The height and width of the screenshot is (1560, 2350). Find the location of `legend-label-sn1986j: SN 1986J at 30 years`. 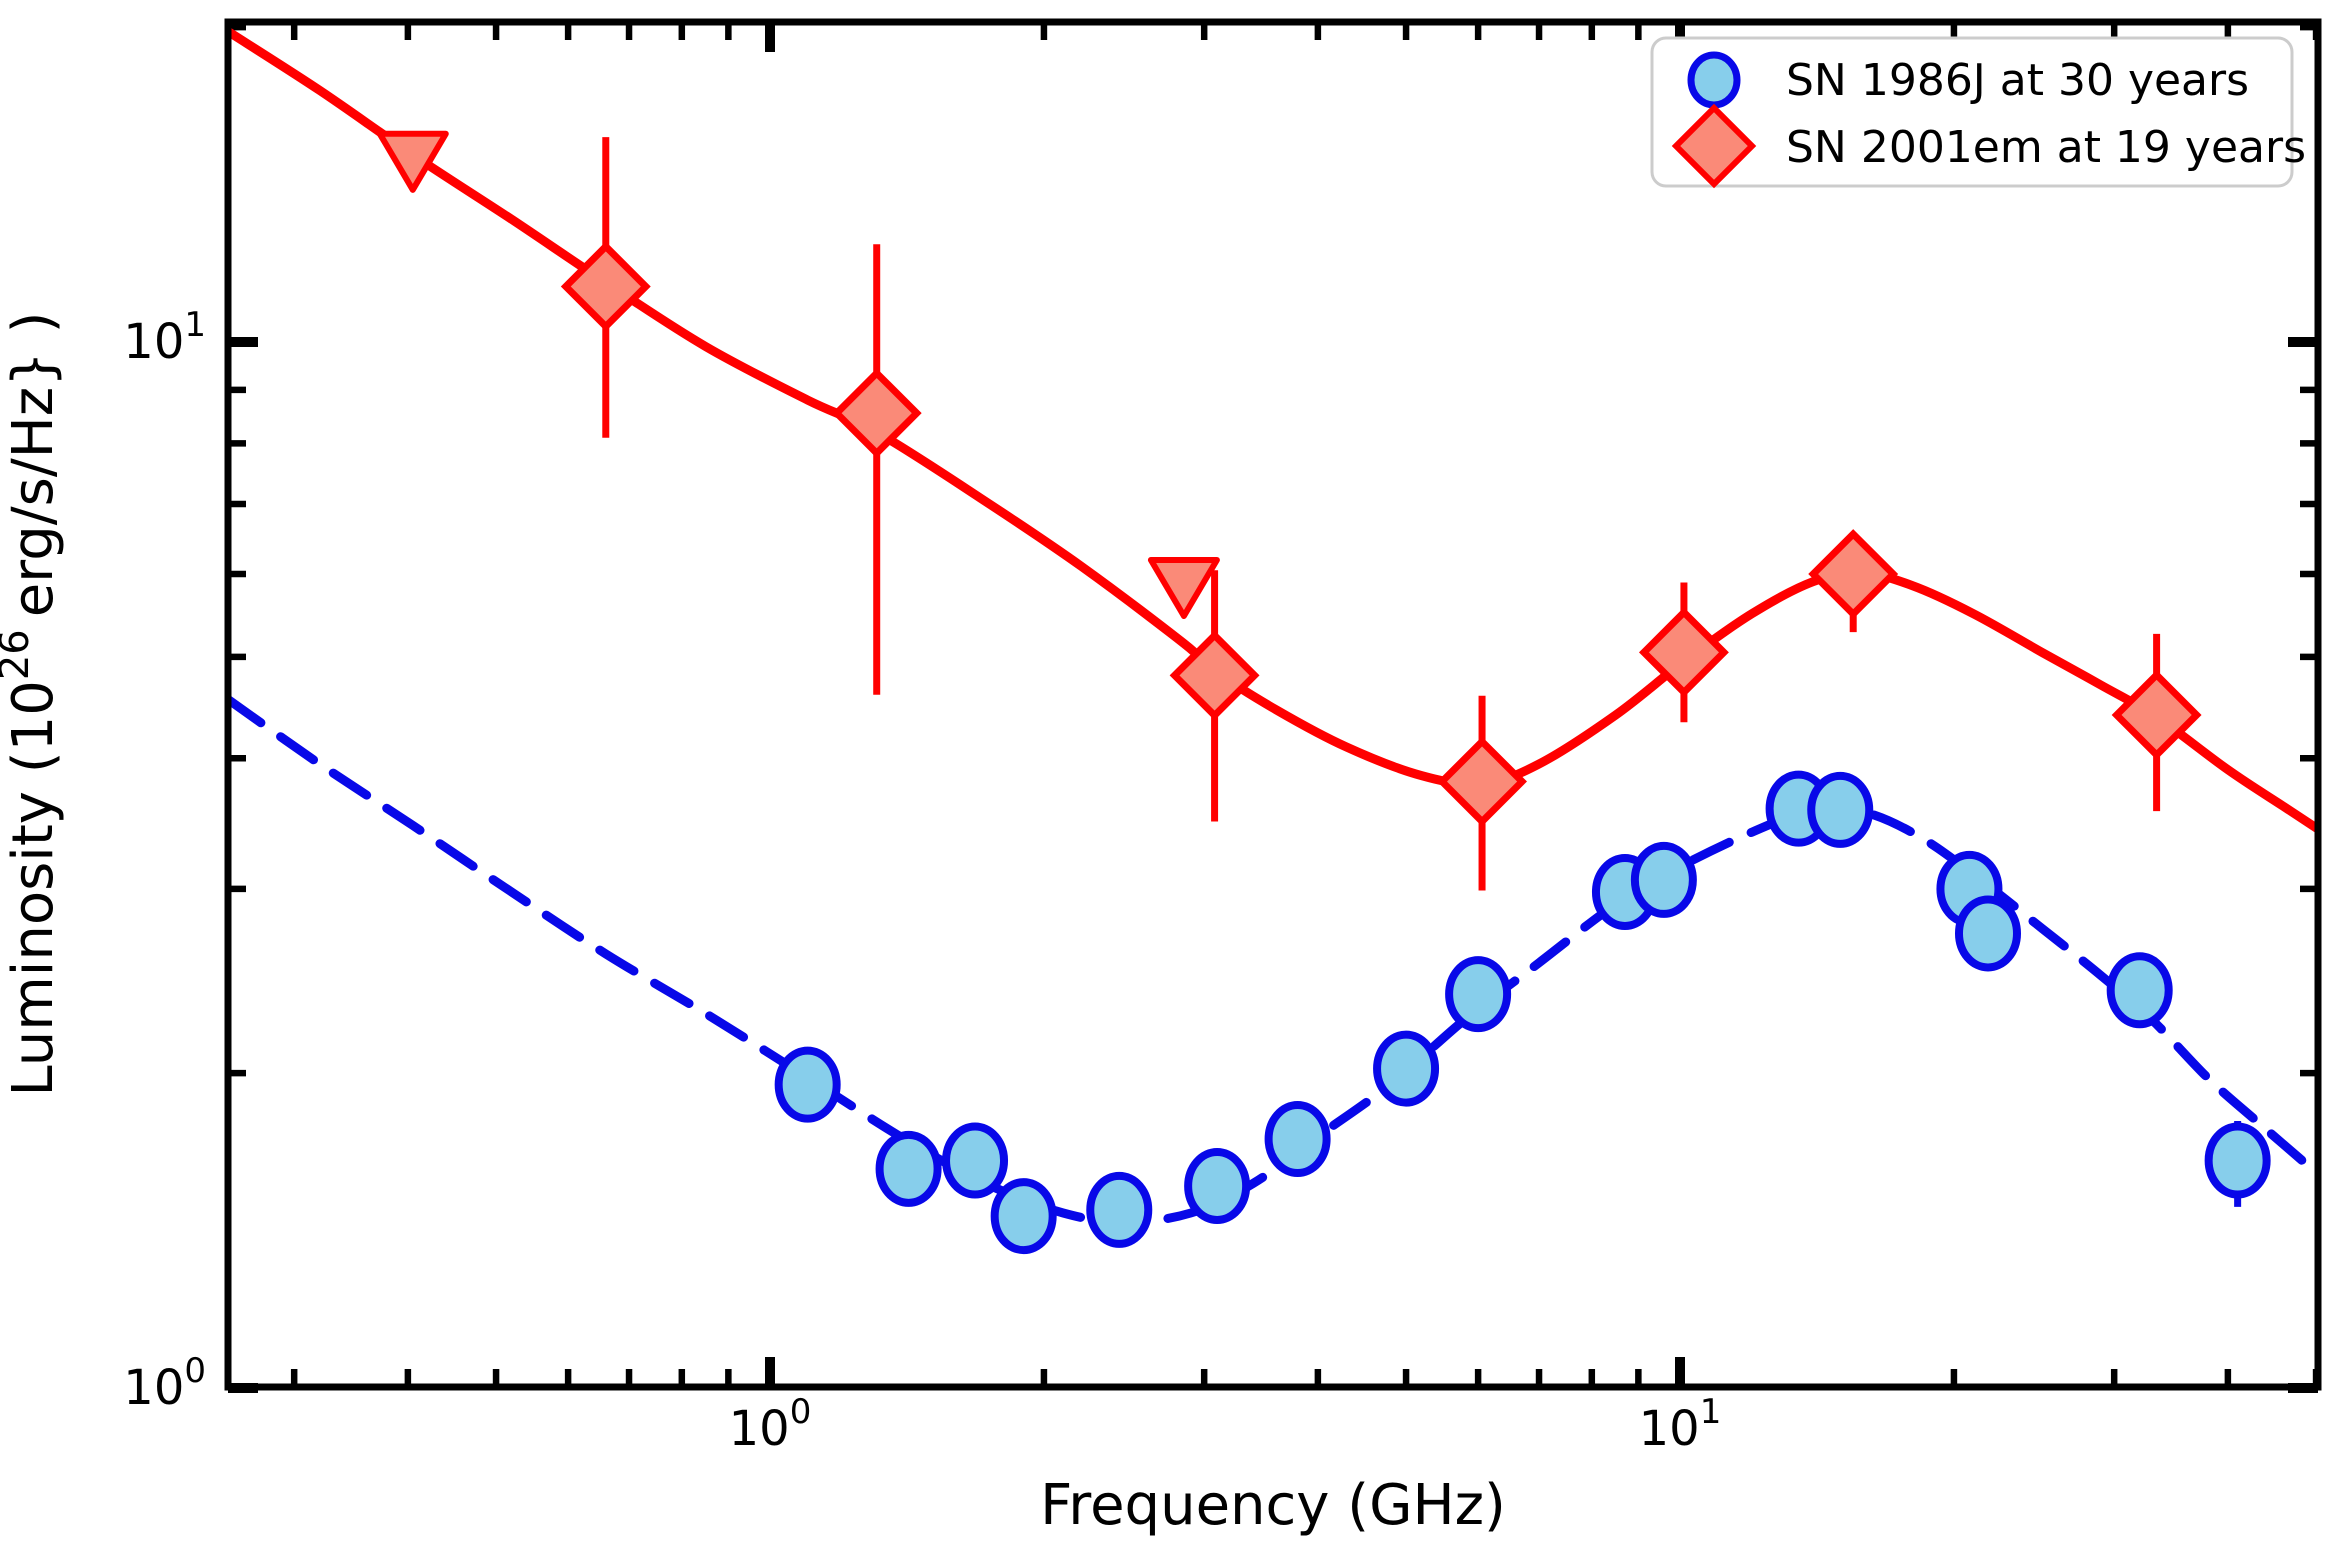

legend-label-sn1986j: SN 1986J at 30 years is located at coordinates (2017, 80).